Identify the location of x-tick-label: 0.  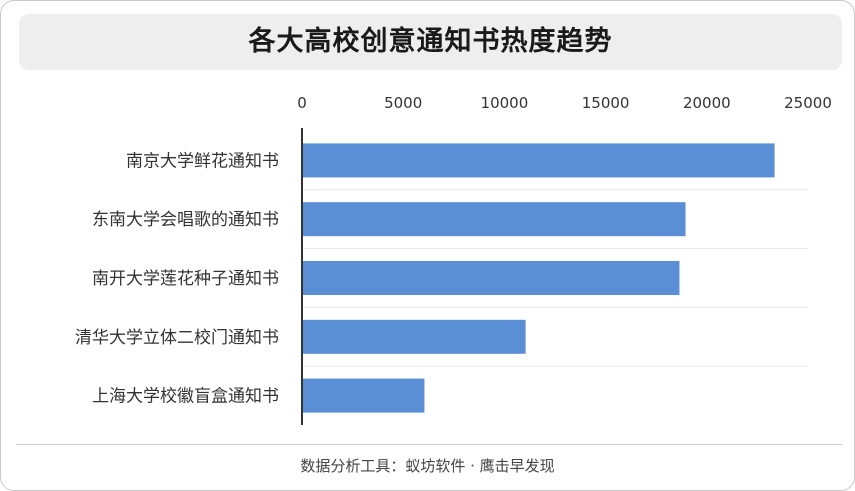
(302, 103).